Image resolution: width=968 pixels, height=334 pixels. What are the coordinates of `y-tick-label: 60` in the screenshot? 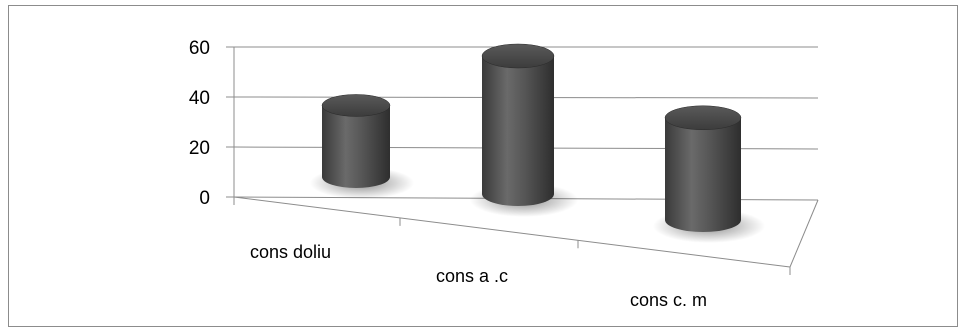 It's located at (199, 48).